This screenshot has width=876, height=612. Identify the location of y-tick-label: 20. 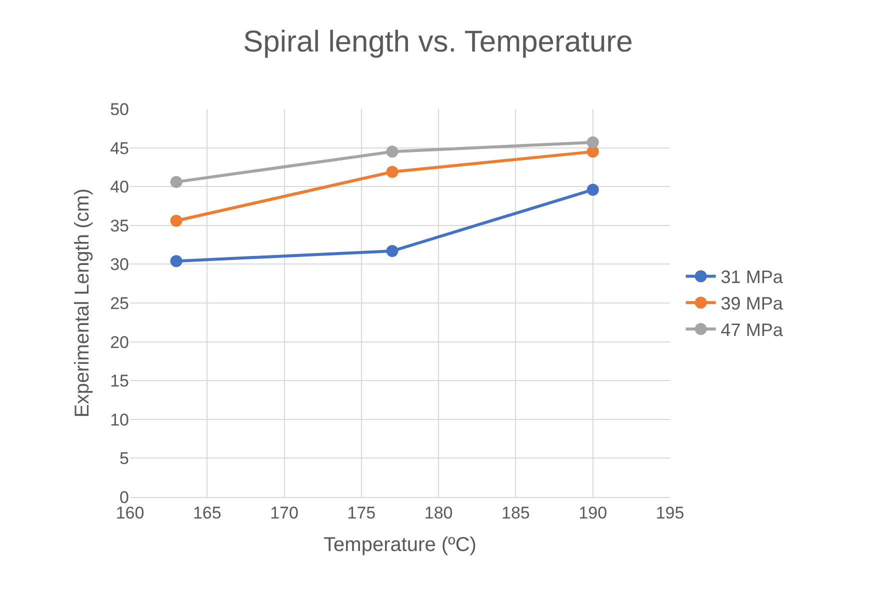
(119, 342).